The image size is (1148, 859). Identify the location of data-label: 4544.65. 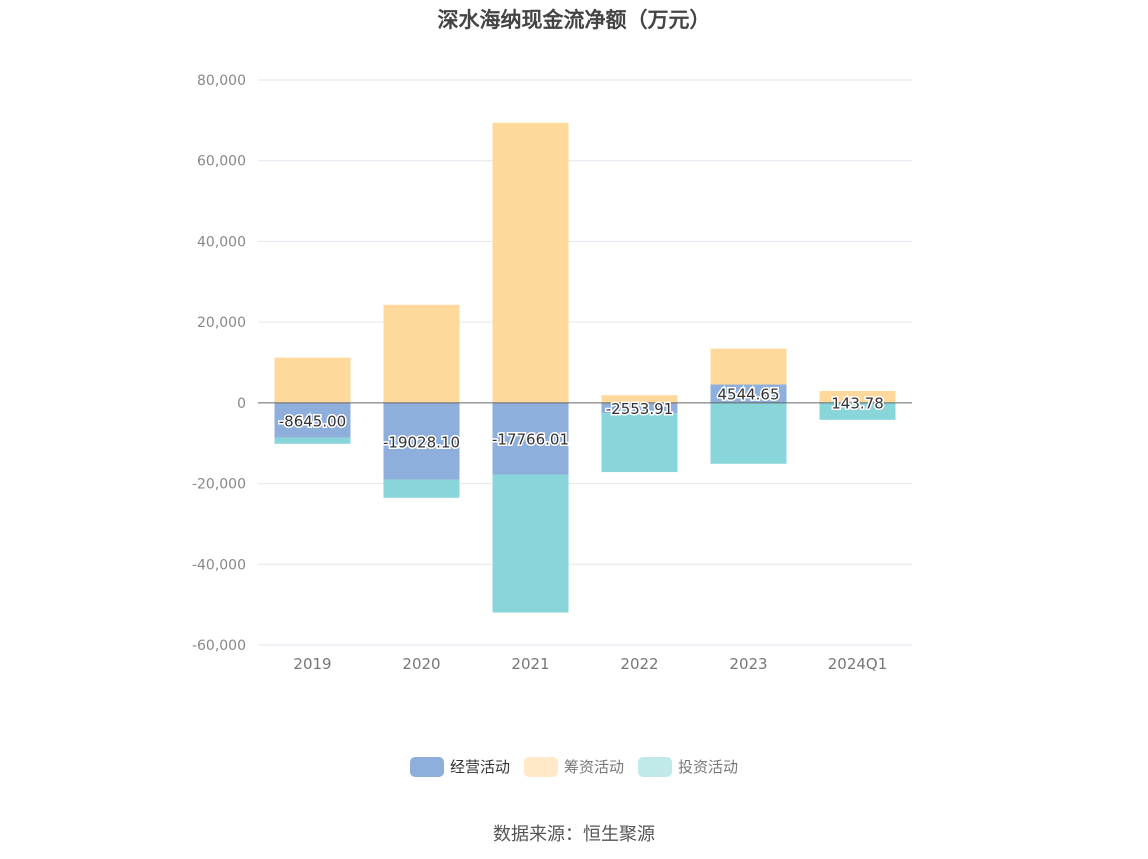
(748, 395).